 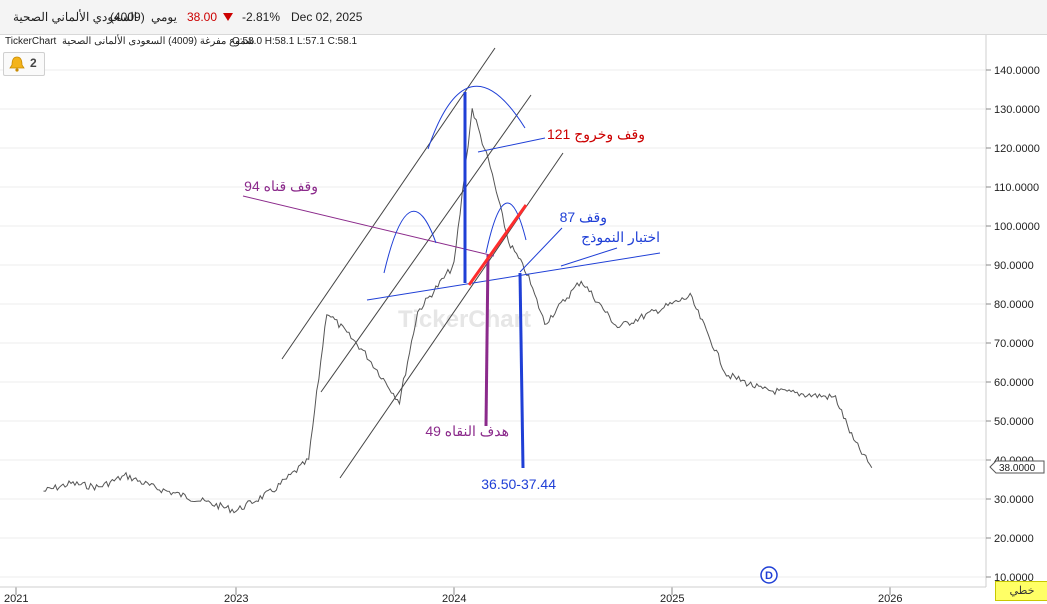 I want to click on y-tick-label: 30.0000, so click(x=1014, y=500).